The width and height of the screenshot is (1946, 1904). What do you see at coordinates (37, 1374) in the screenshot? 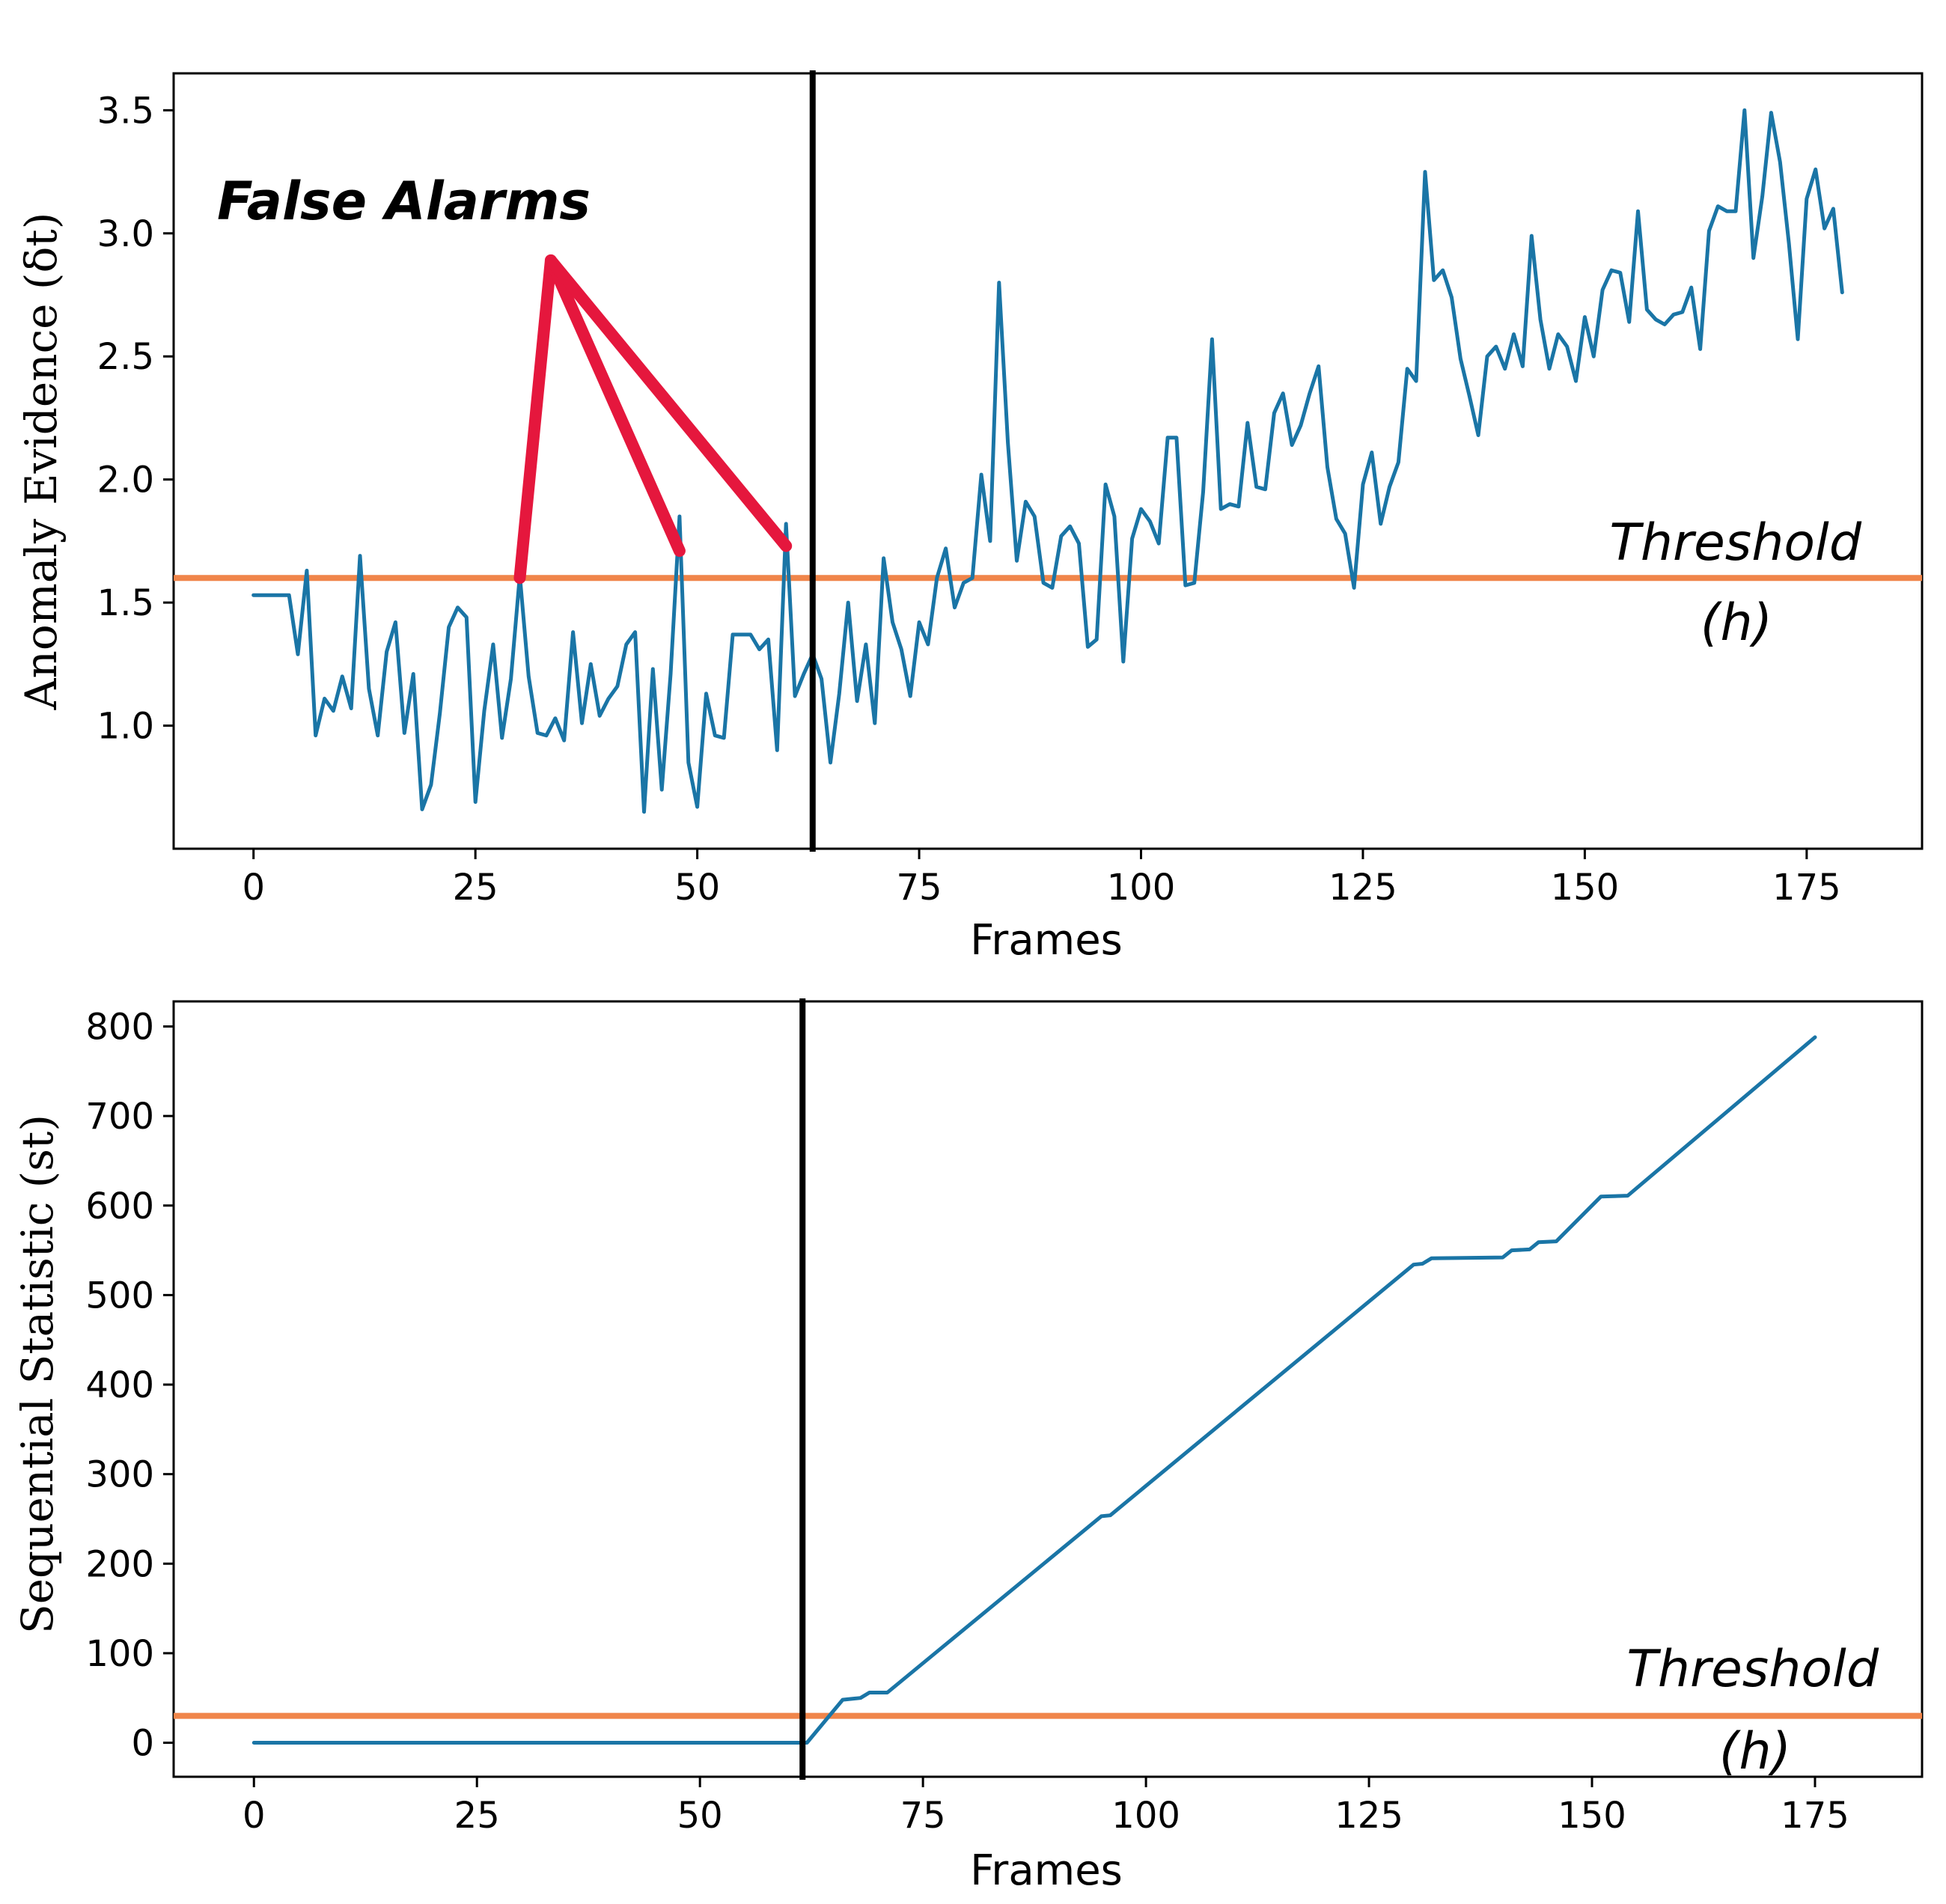
I see `y-axis-label: Sequential Statistic (st)` at bounding box center [37, 1374].